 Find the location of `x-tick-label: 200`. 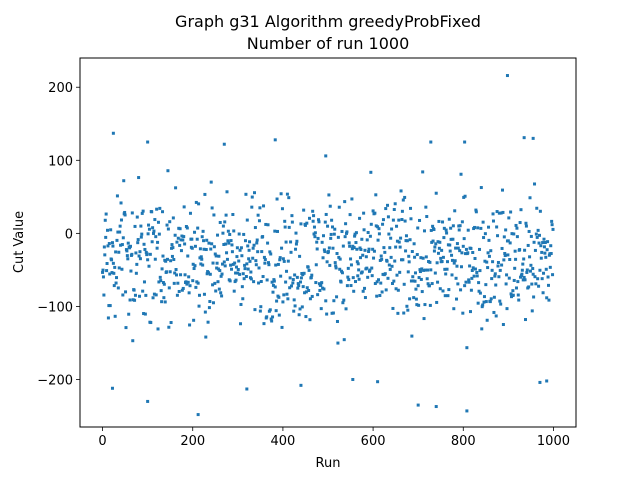

x-tick-label: 200 is located at coordinates (192, 441).